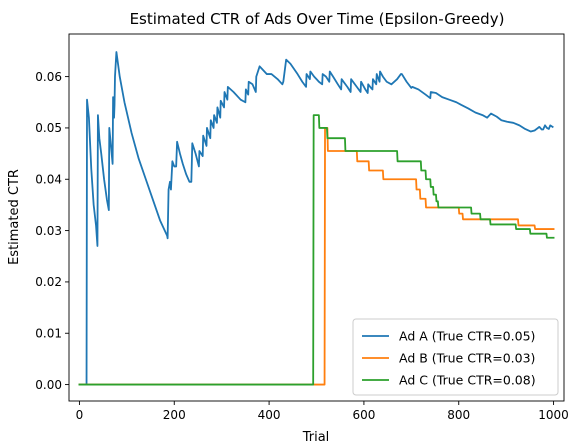  I want to click on legend-label-ad-c: Ad C (True CTR=0.08), so click(467, 380).